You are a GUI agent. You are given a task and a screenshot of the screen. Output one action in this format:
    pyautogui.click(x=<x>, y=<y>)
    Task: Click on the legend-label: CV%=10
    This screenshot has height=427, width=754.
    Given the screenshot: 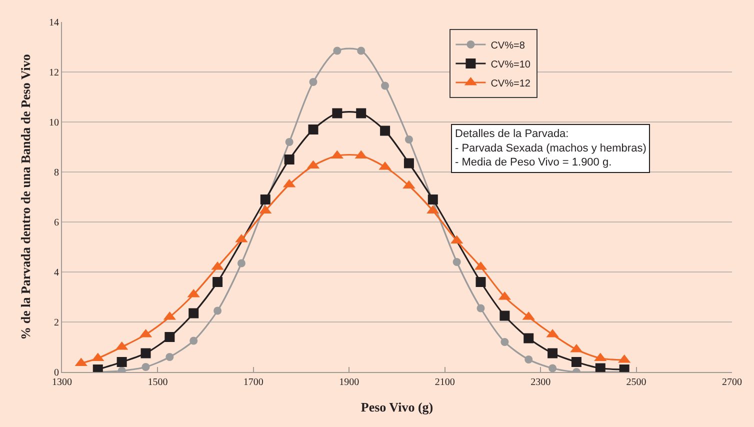 What is the action you would take?
    pyautogui.click(x=510, y=64)
    